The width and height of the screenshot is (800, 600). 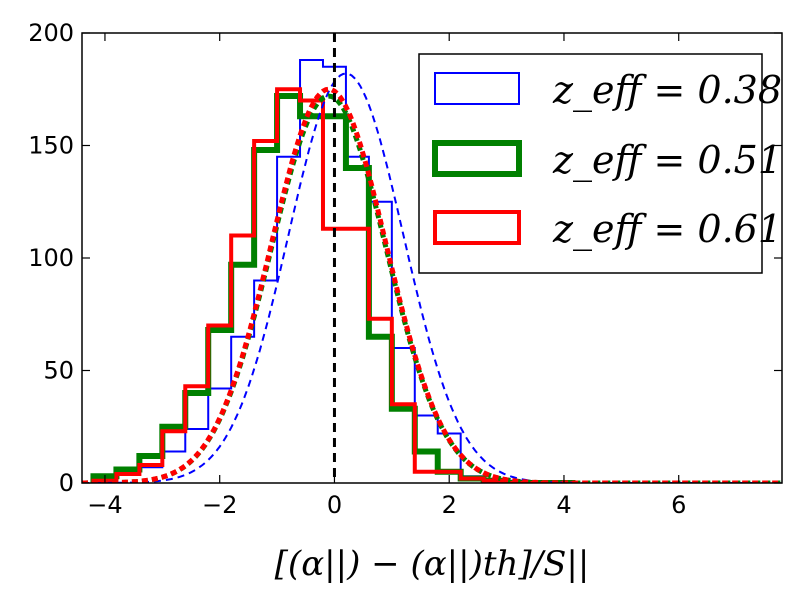 I want to click on legend-label-0: z_eff = 0.38, so click(x=667, y=90).